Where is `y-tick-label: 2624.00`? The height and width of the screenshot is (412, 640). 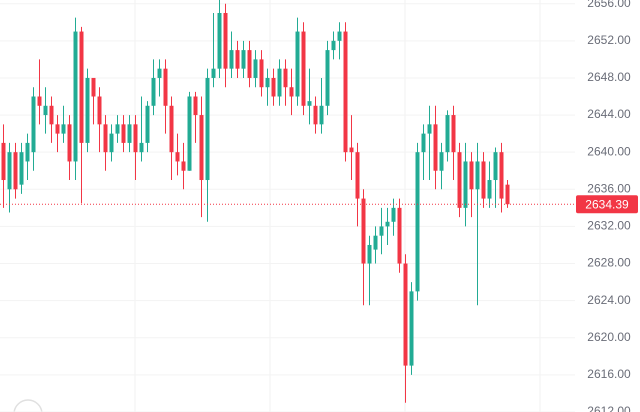 y-tick-label: 2624.00 is located at coordinates (609, 300).